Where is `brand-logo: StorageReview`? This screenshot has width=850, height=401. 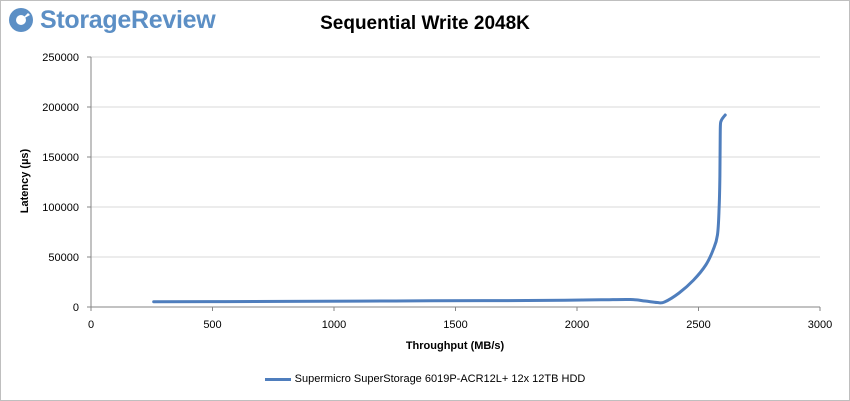 brand-logo: StorageReview is located at coordinates (112, 19).